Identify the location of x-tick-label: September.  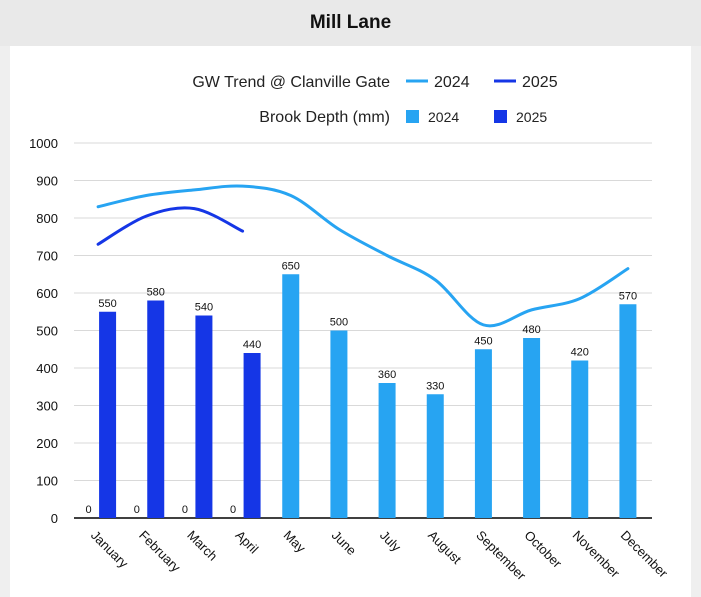
(501, 556).